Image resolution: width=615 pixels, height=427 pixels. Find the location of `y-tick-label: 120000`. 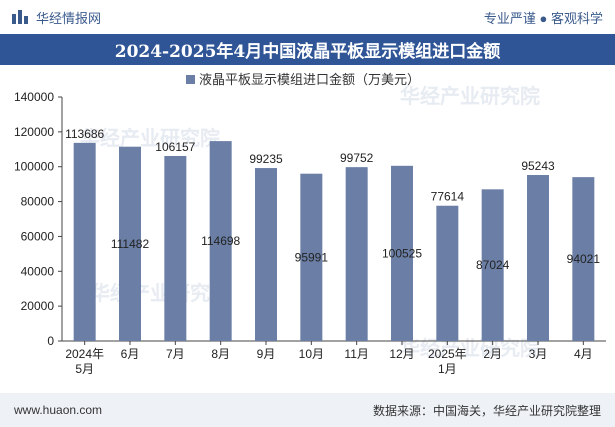

y-tick-label: 120000 is located at coordinates (34, 132).